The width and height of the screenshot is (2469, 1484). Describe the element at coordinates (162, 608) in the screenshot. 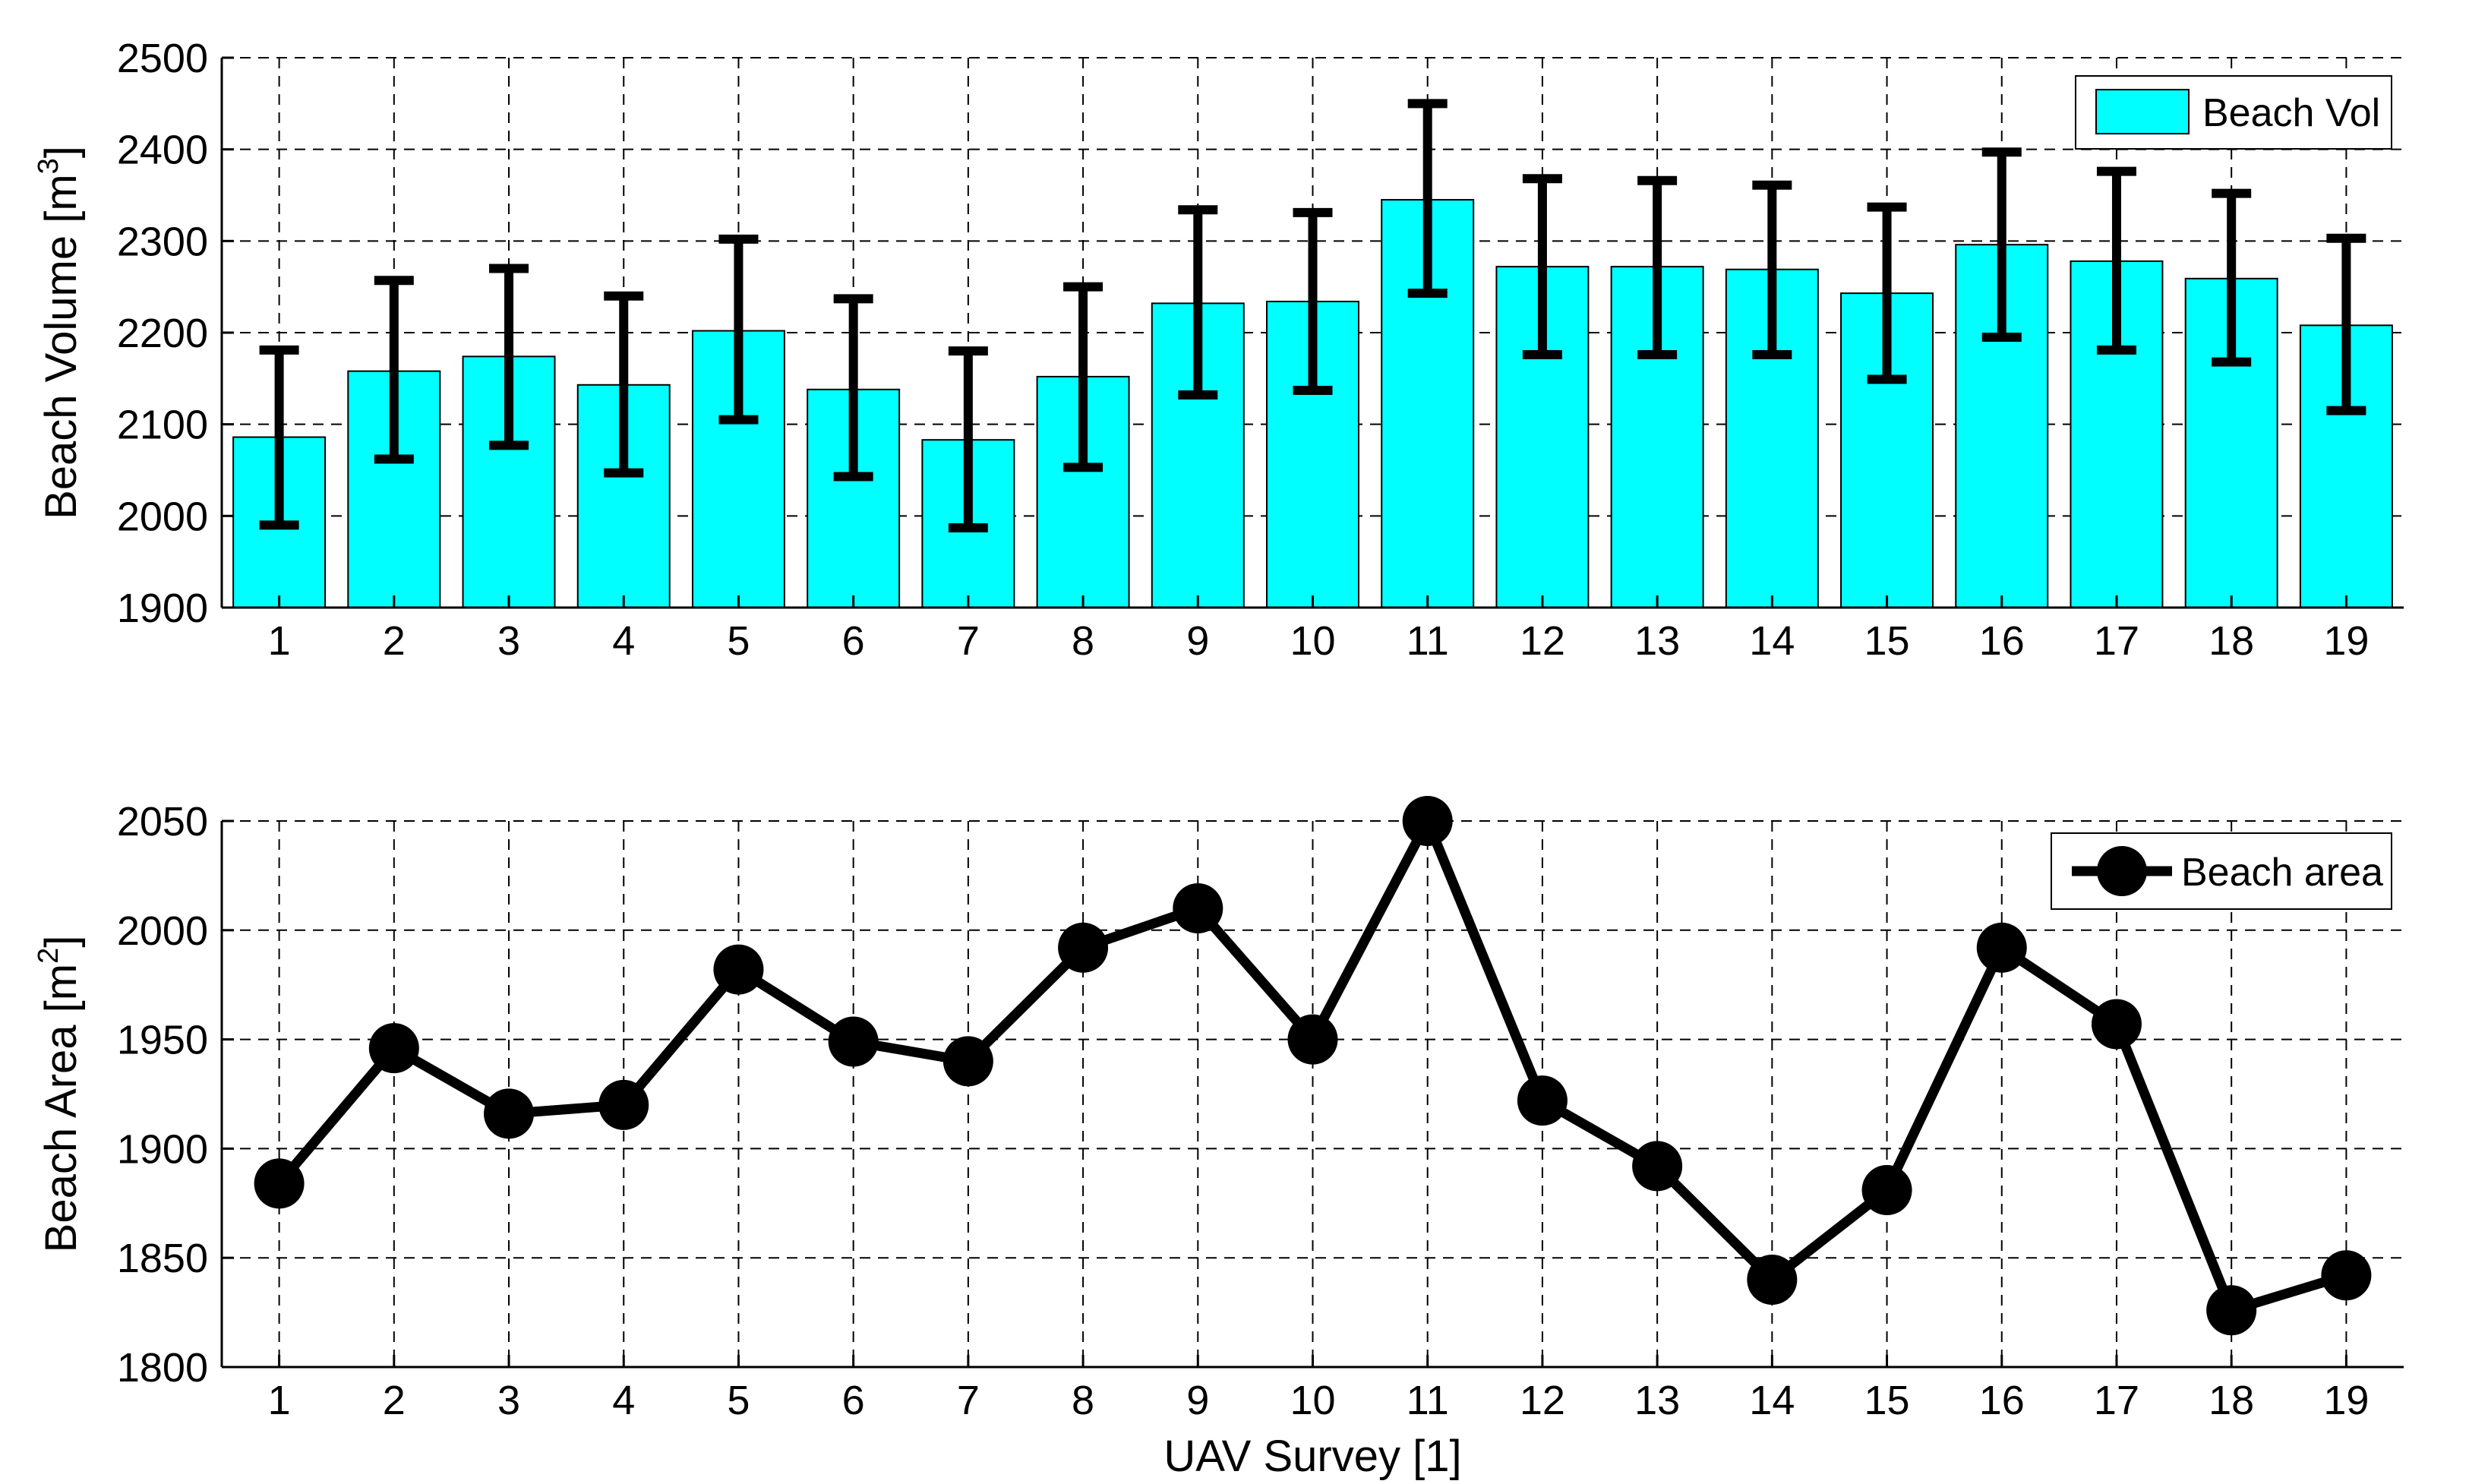

I see `vol-y-tick-label: 1900` at that location.